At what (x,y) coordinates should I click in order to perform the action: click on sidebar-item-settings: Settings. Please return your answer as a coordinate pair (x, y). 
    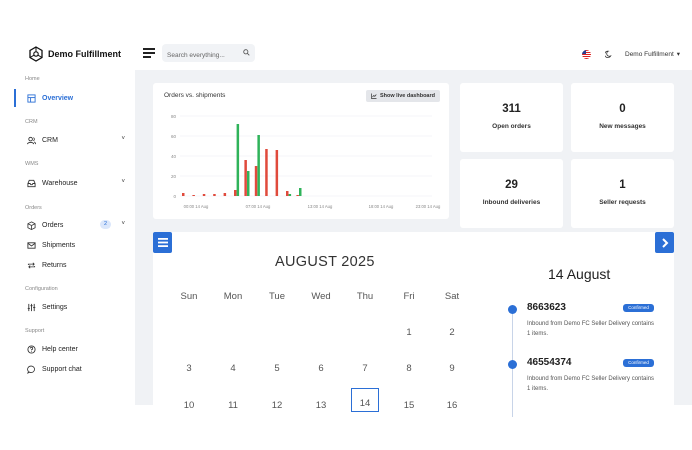
    Looking at the image, I should click on (77, 307).